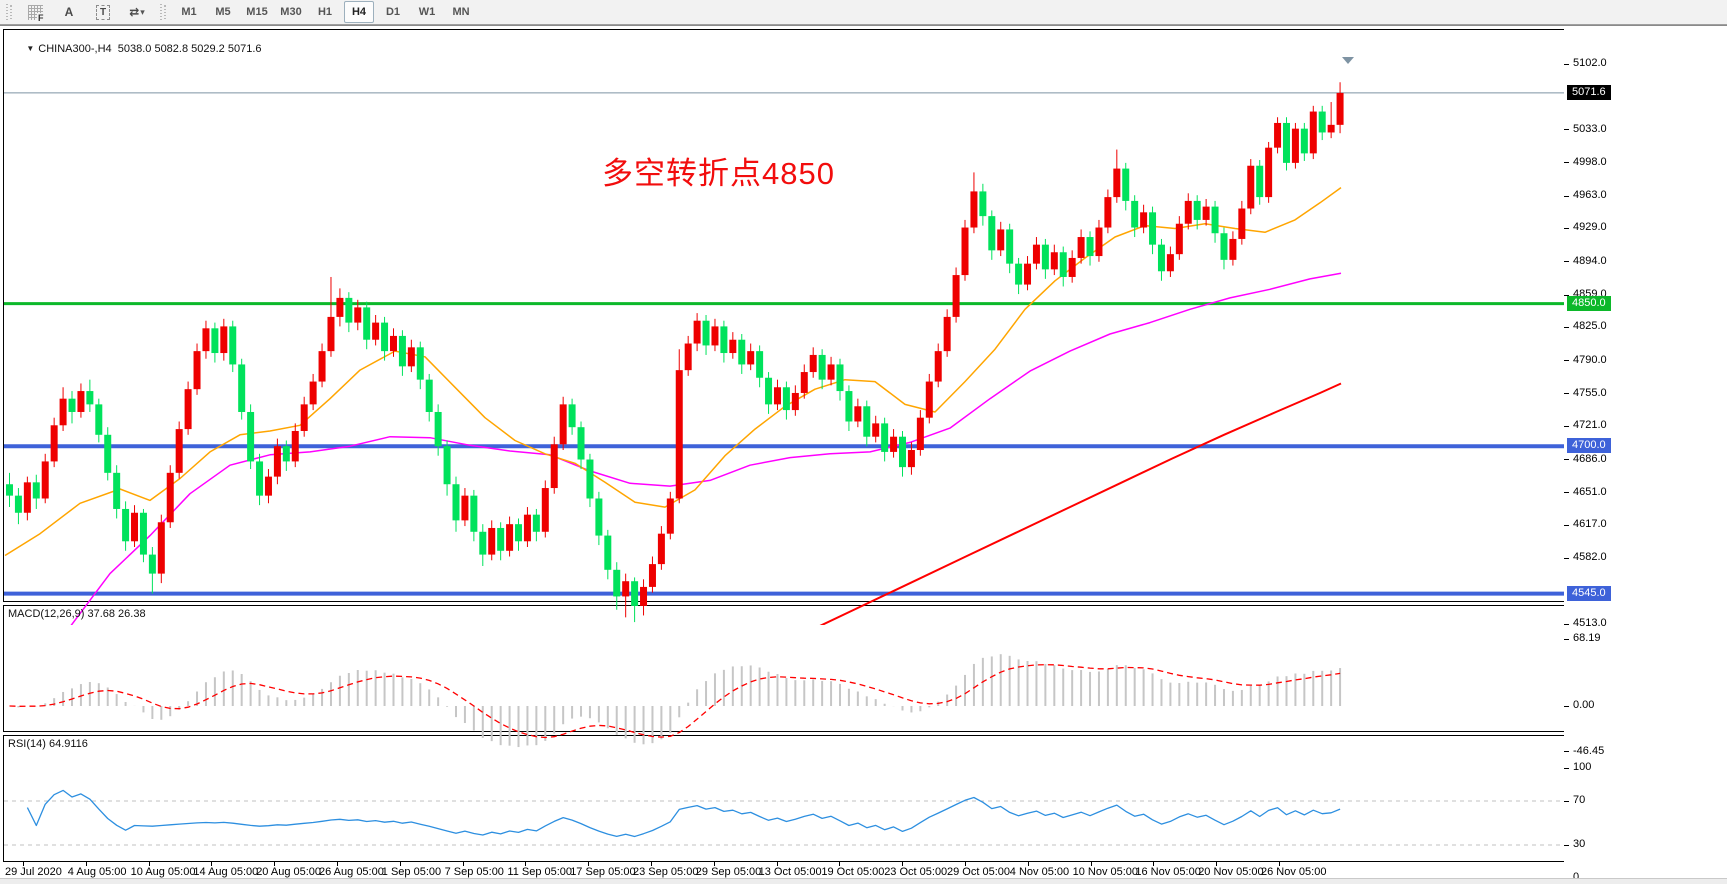 The width and height of the screenshot is (1727, 884). What do you see at coordinates (142, 11) in the screenshot?
I see `dropdown-caret-icon: ▾` at bounding box center [142, 11].